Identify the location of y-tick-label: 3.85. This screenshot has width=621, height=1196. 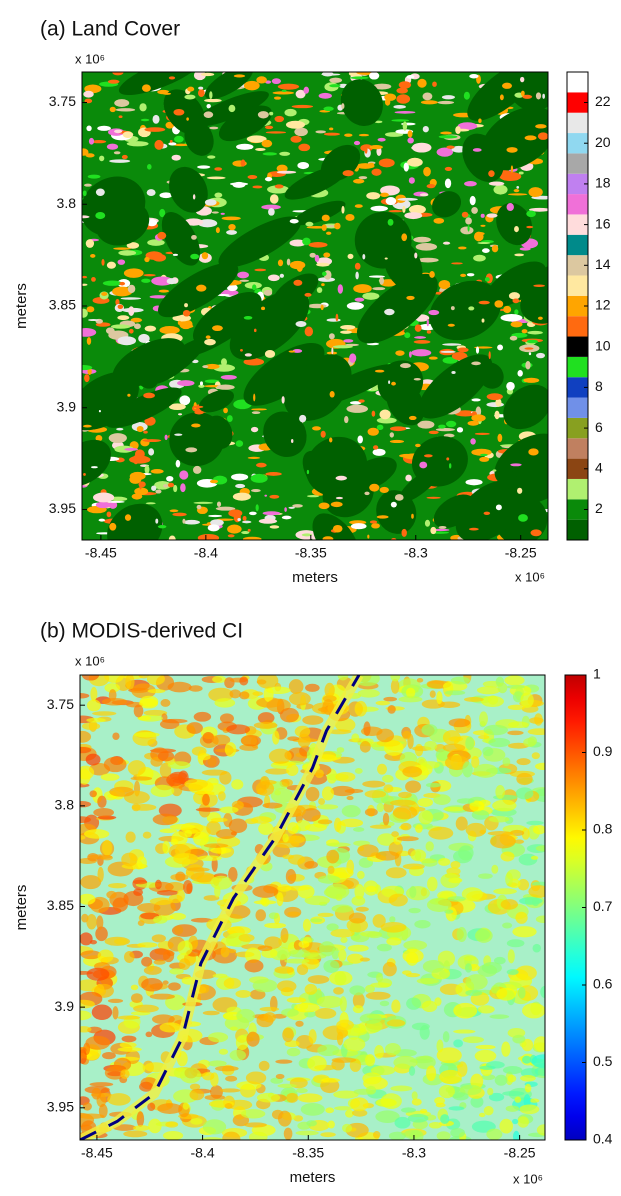
(60, 905).